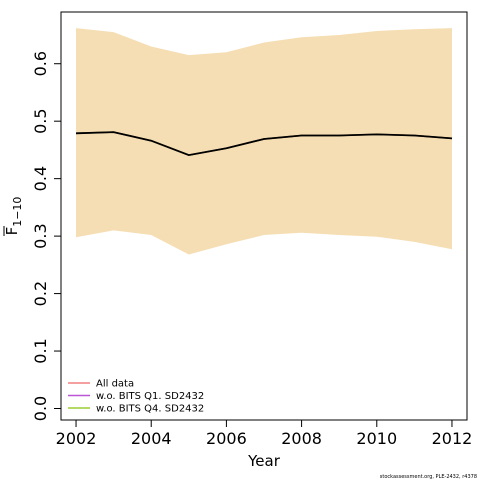  What do you see at coordinates (40, 178) in the screenshot?
I see `y-tick-label-0.4: 0.4` at bounding box center [40, 178].